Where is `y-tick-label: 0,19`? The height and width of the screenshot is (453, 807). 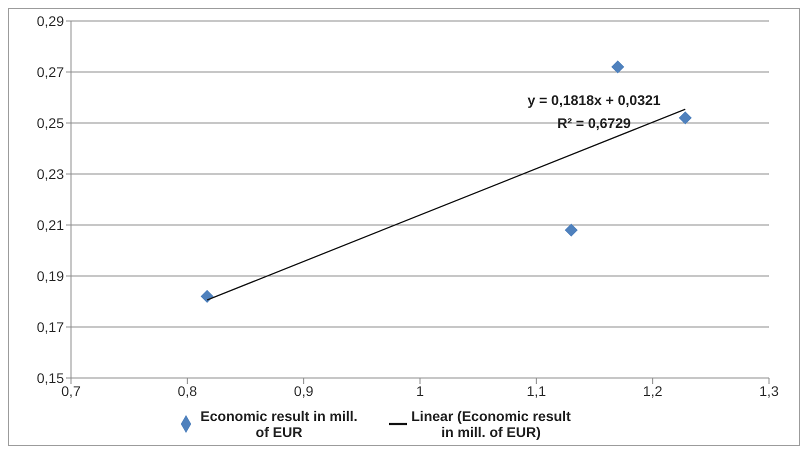 y-tick-label: 0,19 is located at coordinates (50, 276).